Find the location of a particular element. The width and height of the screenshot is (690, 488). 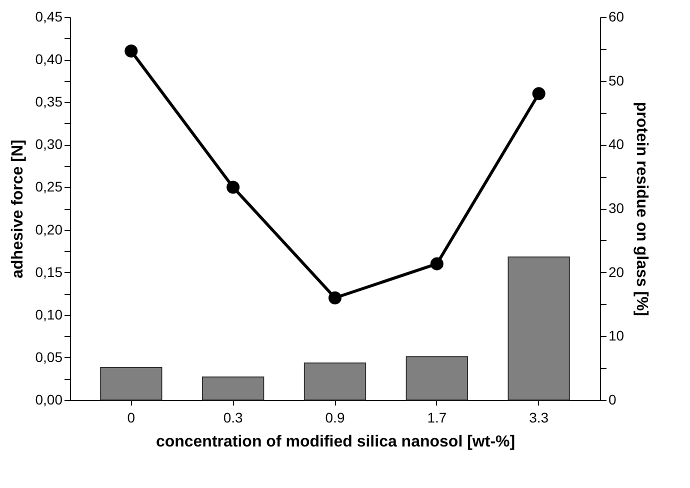

y-tick-label: 0,25 is located at coordinates (49, 186).